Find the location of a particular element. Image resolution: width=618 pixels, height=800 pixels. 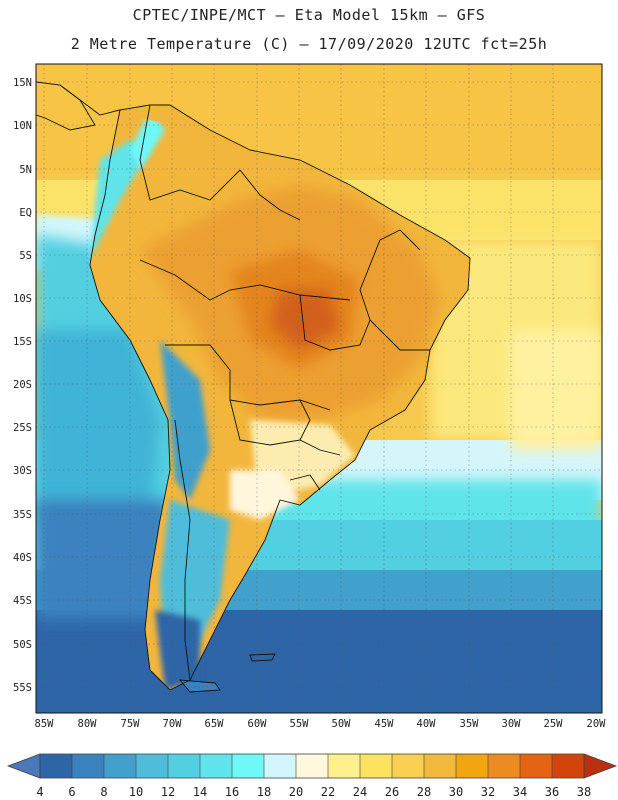

lat-label: 15S is located at coordinates (22, 342).